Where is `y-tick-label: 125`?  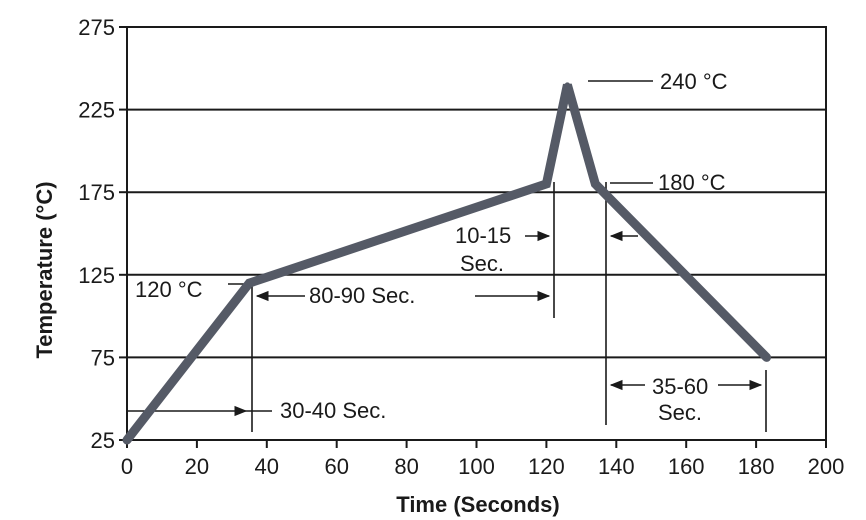 y-tick-label: 125 is located at coordinates (96, 275).